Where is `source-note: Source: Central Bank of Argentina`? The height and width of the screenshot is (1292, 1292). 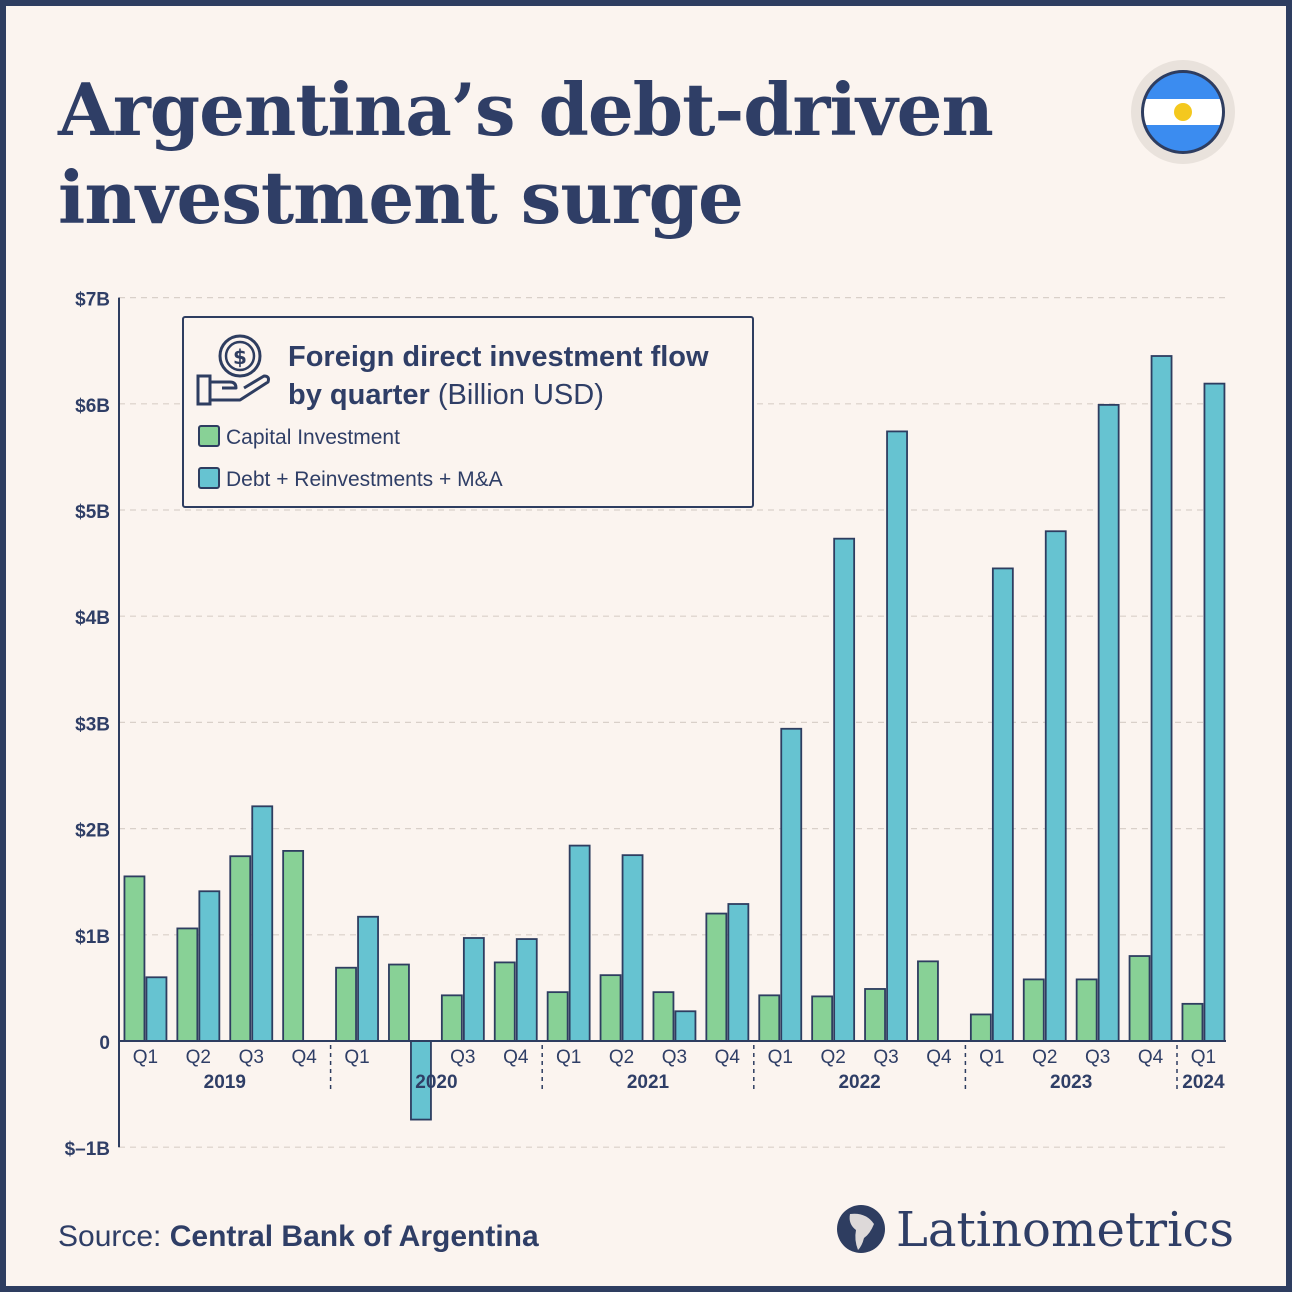
source-note: Source: Central Bank of Argentina is located at coordinates (298, 1237).